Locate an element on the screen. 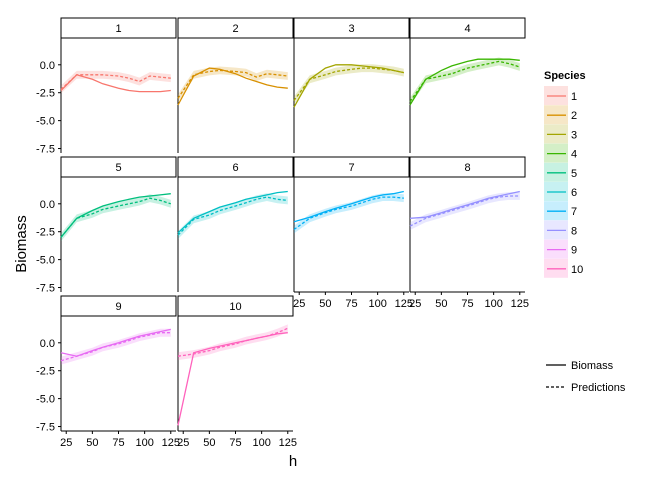  facet-panel: 1 0.0 -2.5 -5.0 -7.5 is located at coordinates (106, 86).